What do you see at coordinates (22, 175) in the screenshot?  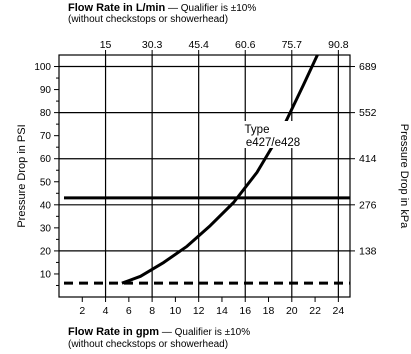 I see `y-left-axis-title: Pressure Drop in PSI` at bounding box center [22, 175].